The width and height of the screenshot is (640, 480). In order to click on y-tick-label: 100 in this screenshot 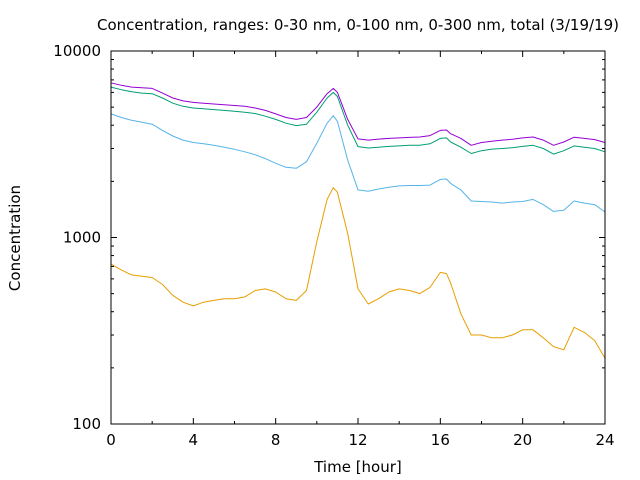, I will do `click(86, 424)`.